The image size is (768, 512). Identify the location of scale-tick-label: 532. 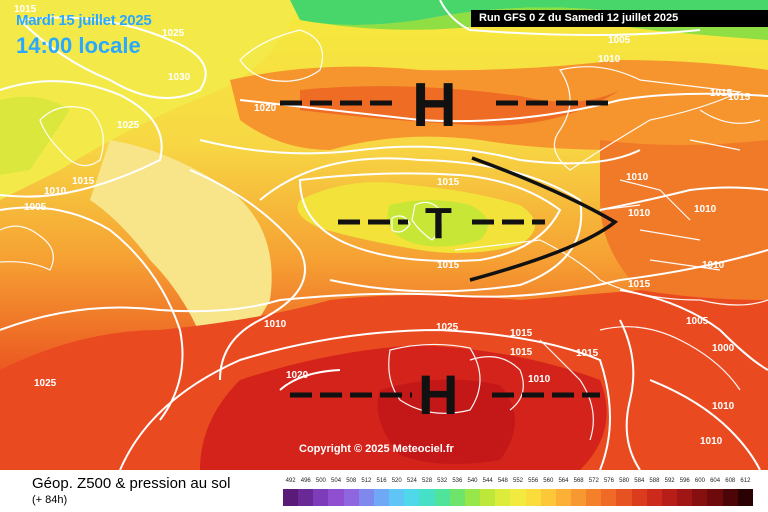
(442, 481).